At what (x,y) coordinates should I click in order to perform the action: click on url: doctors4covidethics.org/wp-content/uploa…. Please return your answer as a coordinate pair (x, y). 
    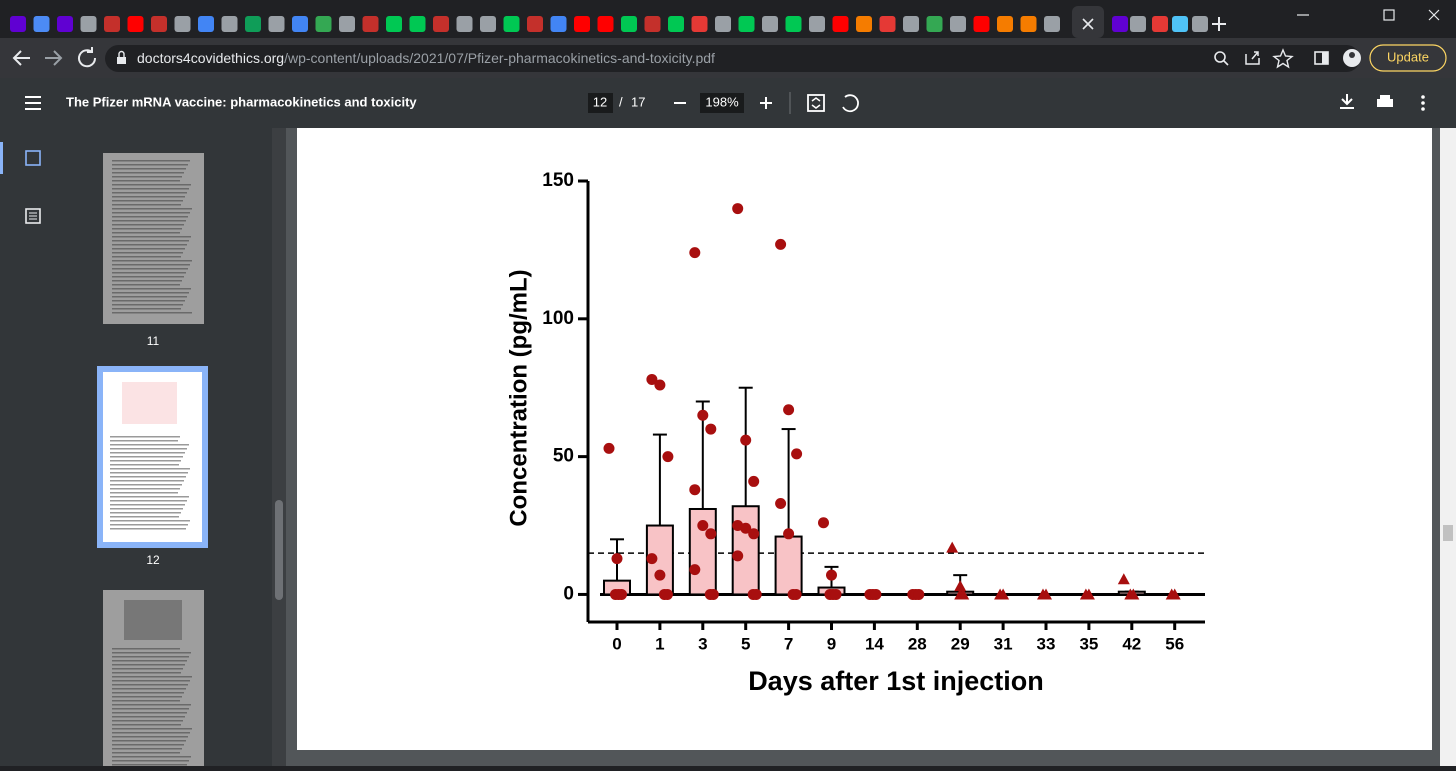
    Looking at the image, I should click on (426, 58).